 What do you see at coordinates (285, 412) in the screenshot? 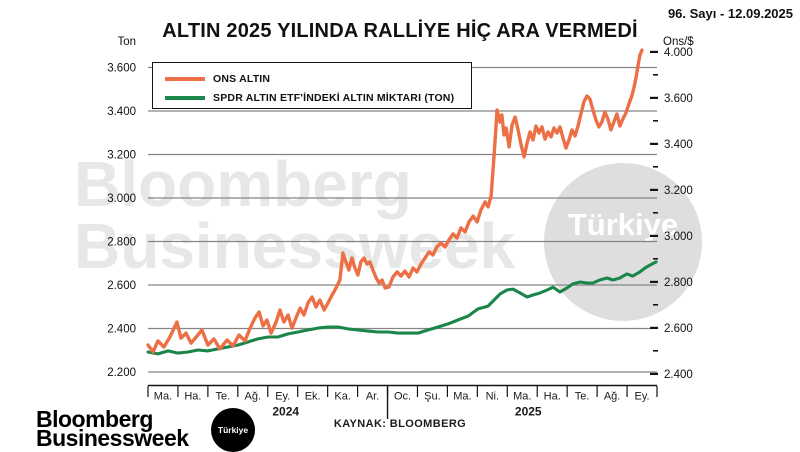
I see `x-year-label: 2024` at bounding box center [285, 412].